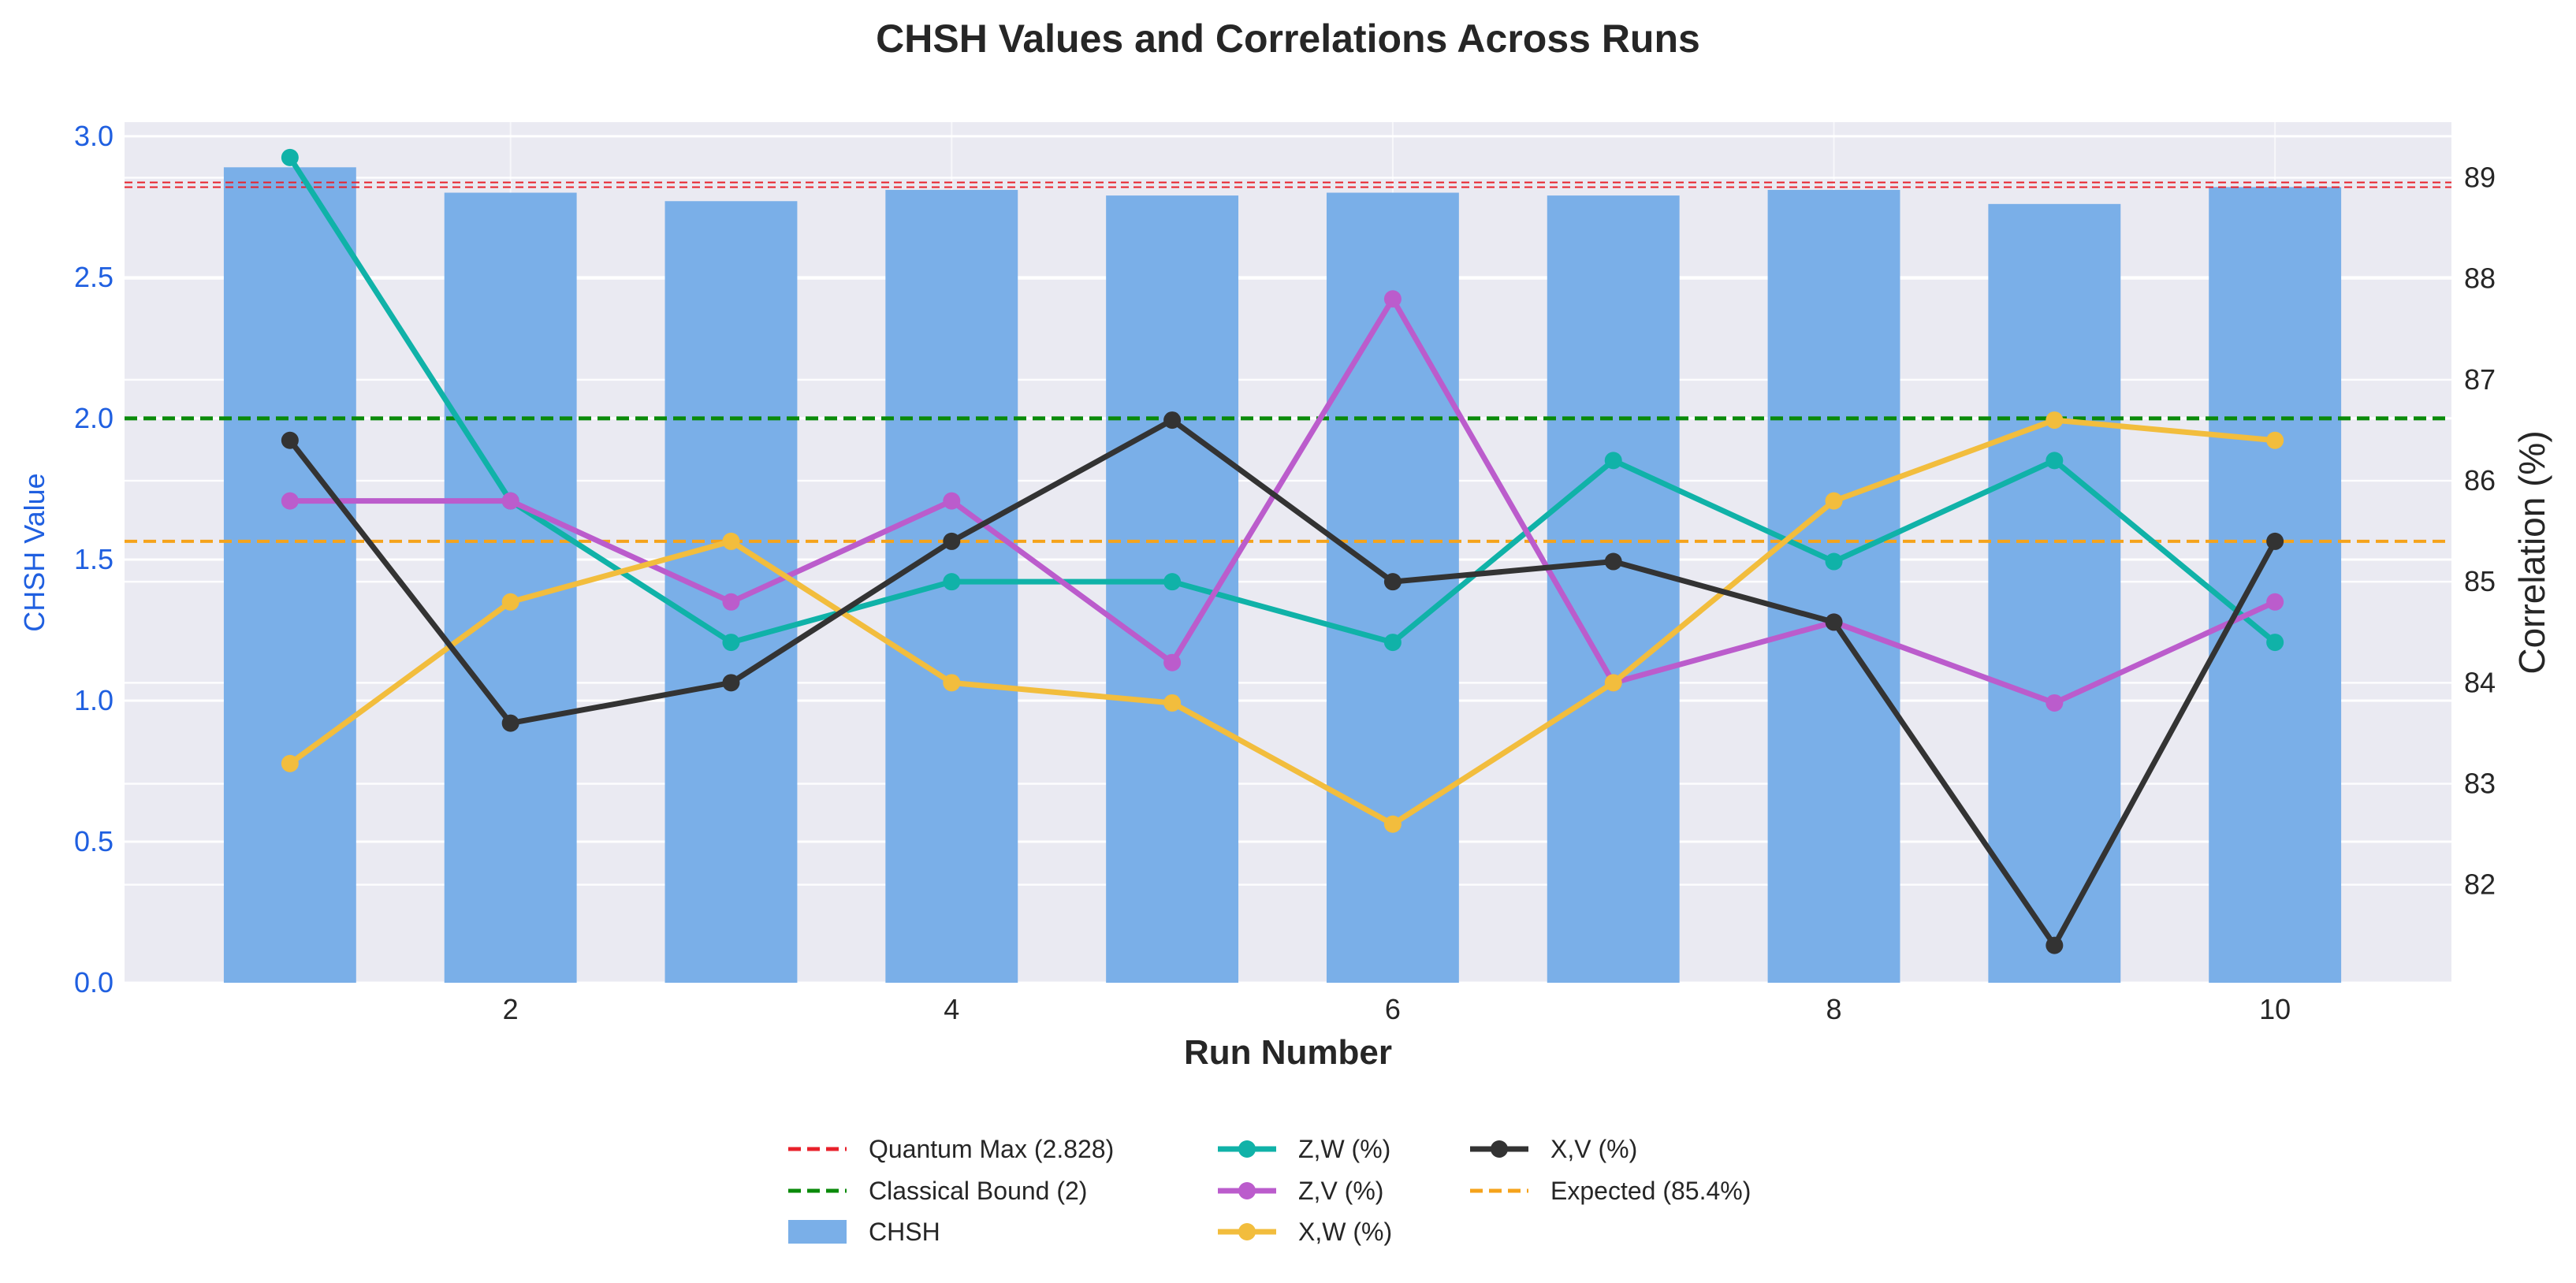  I want to click on y-left-tick-1: 0.5, so click(94, 841).